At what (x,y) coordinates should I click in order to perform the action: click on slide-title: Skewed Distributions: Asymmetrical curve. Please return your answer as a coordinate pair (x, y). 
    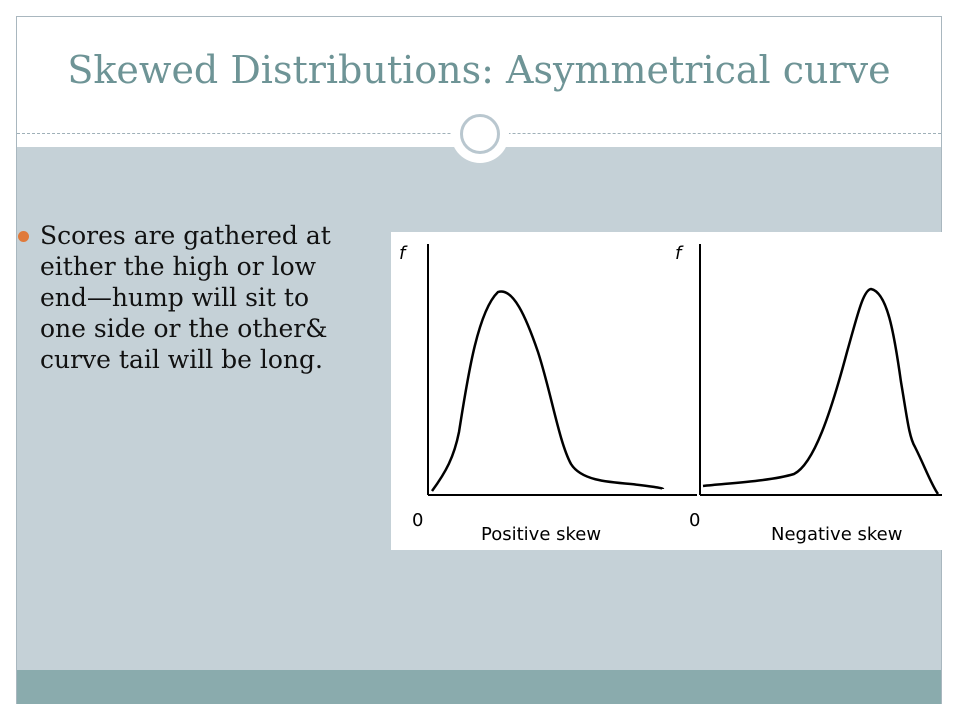
    Looking at the image, I should click on (479, 70).